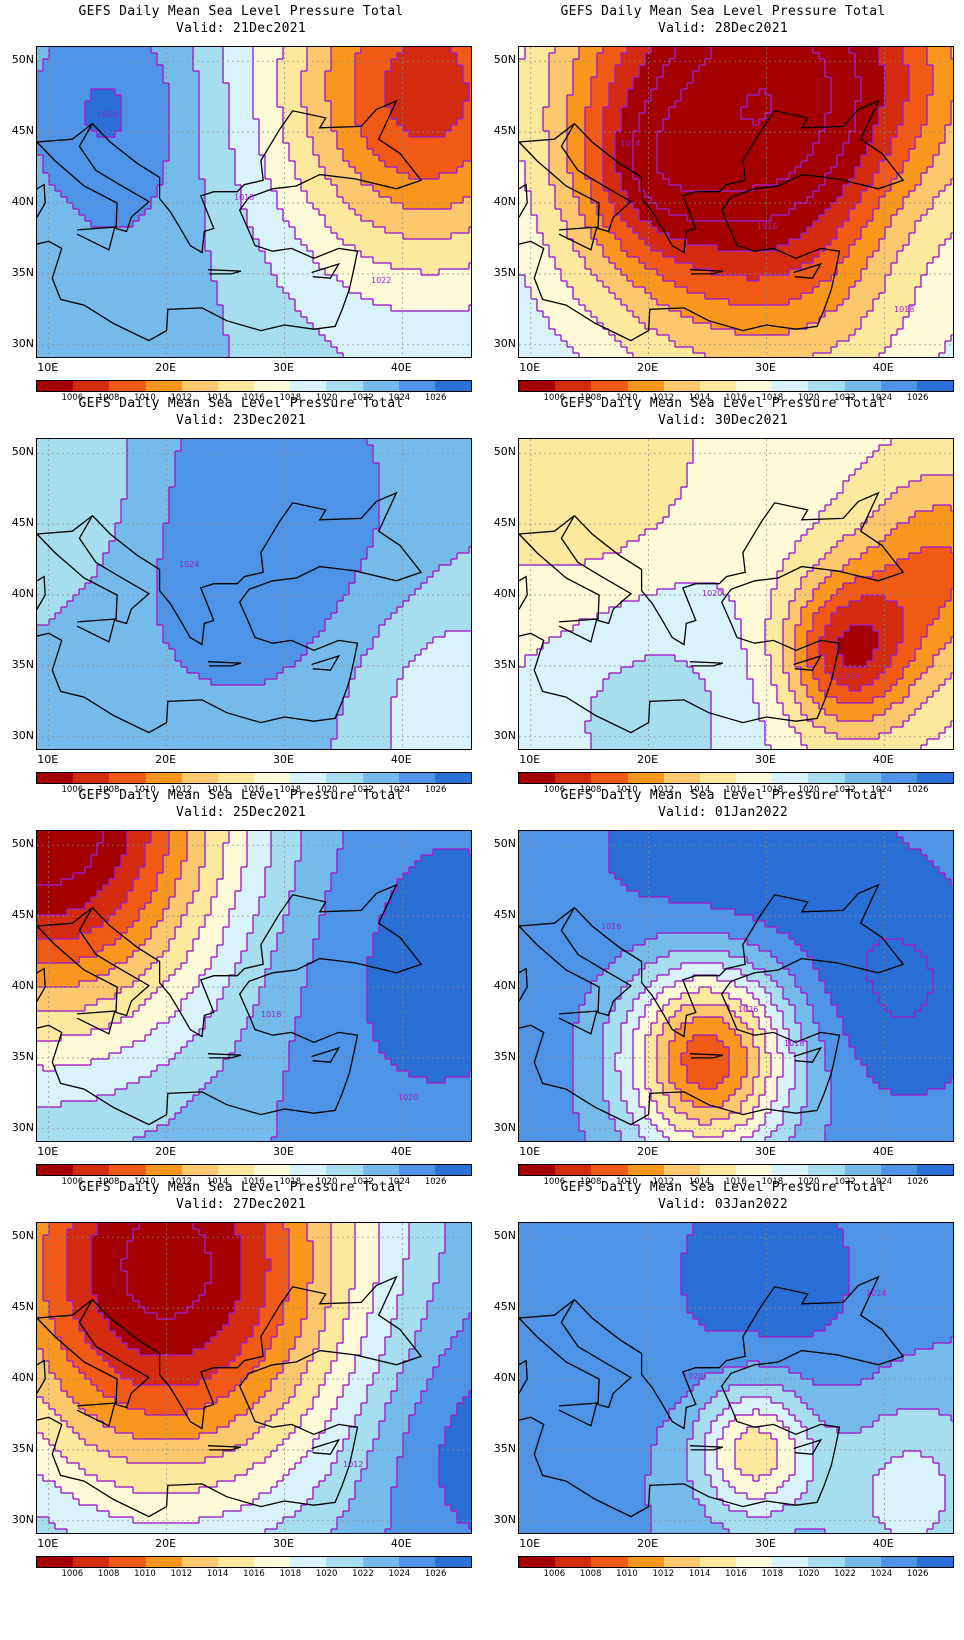 The image size is (964, 1640). What do you see at coordinates (751, 812) in the screenshot?
I see `valid-date-value: 01Jan2022` at bounding box center [751, 812].